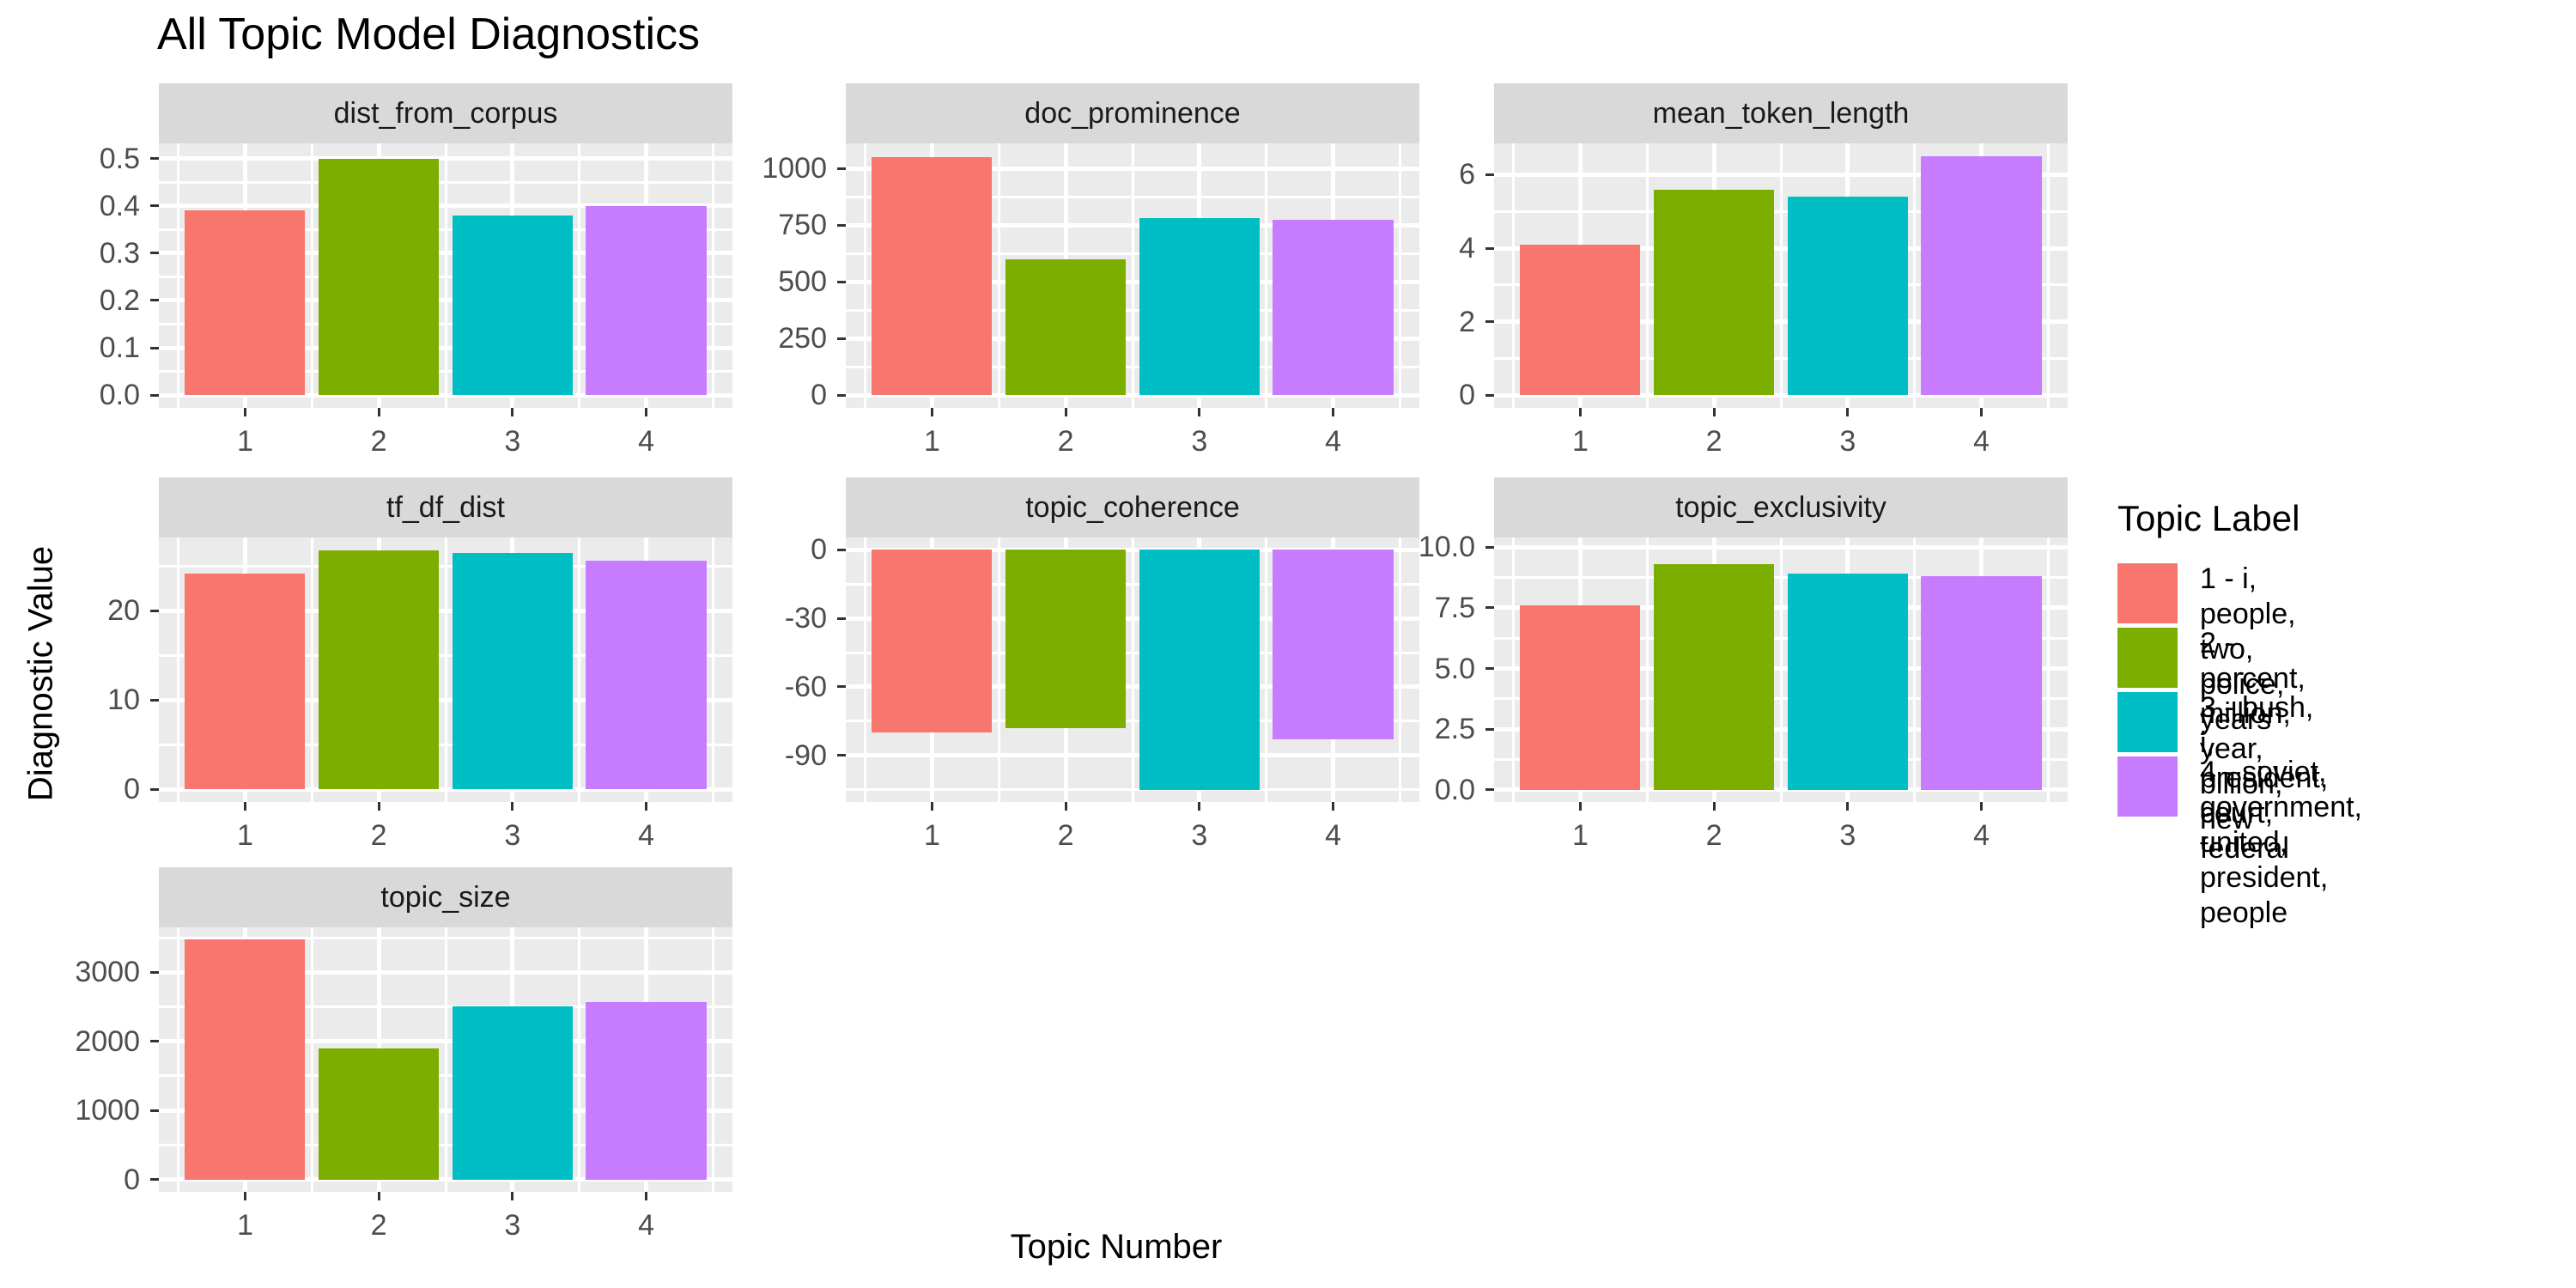 The width and height of the screenshot is (2576, 1288). I want to click on facet-title: dist_from_corpus, so click(446, 113).